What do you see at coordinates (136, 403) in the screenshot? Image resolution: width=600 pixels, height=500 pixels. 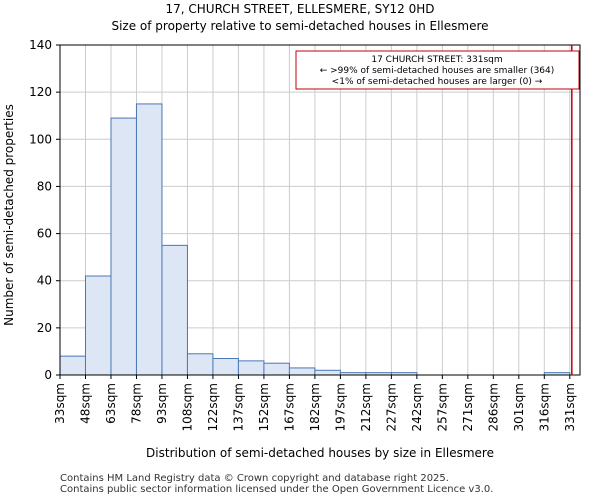 I see `x-tick-label: 78sqm` at bounding box center [136, 403].